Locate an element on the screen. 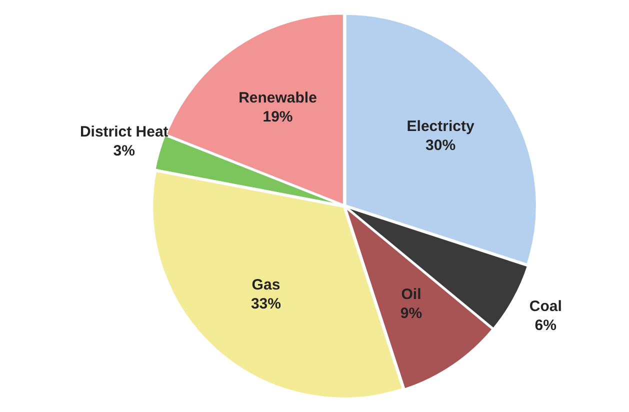 Image resolution: width=629 pixels, height=412 pixels. data-label: 3% is located at coordinates (124, 151).